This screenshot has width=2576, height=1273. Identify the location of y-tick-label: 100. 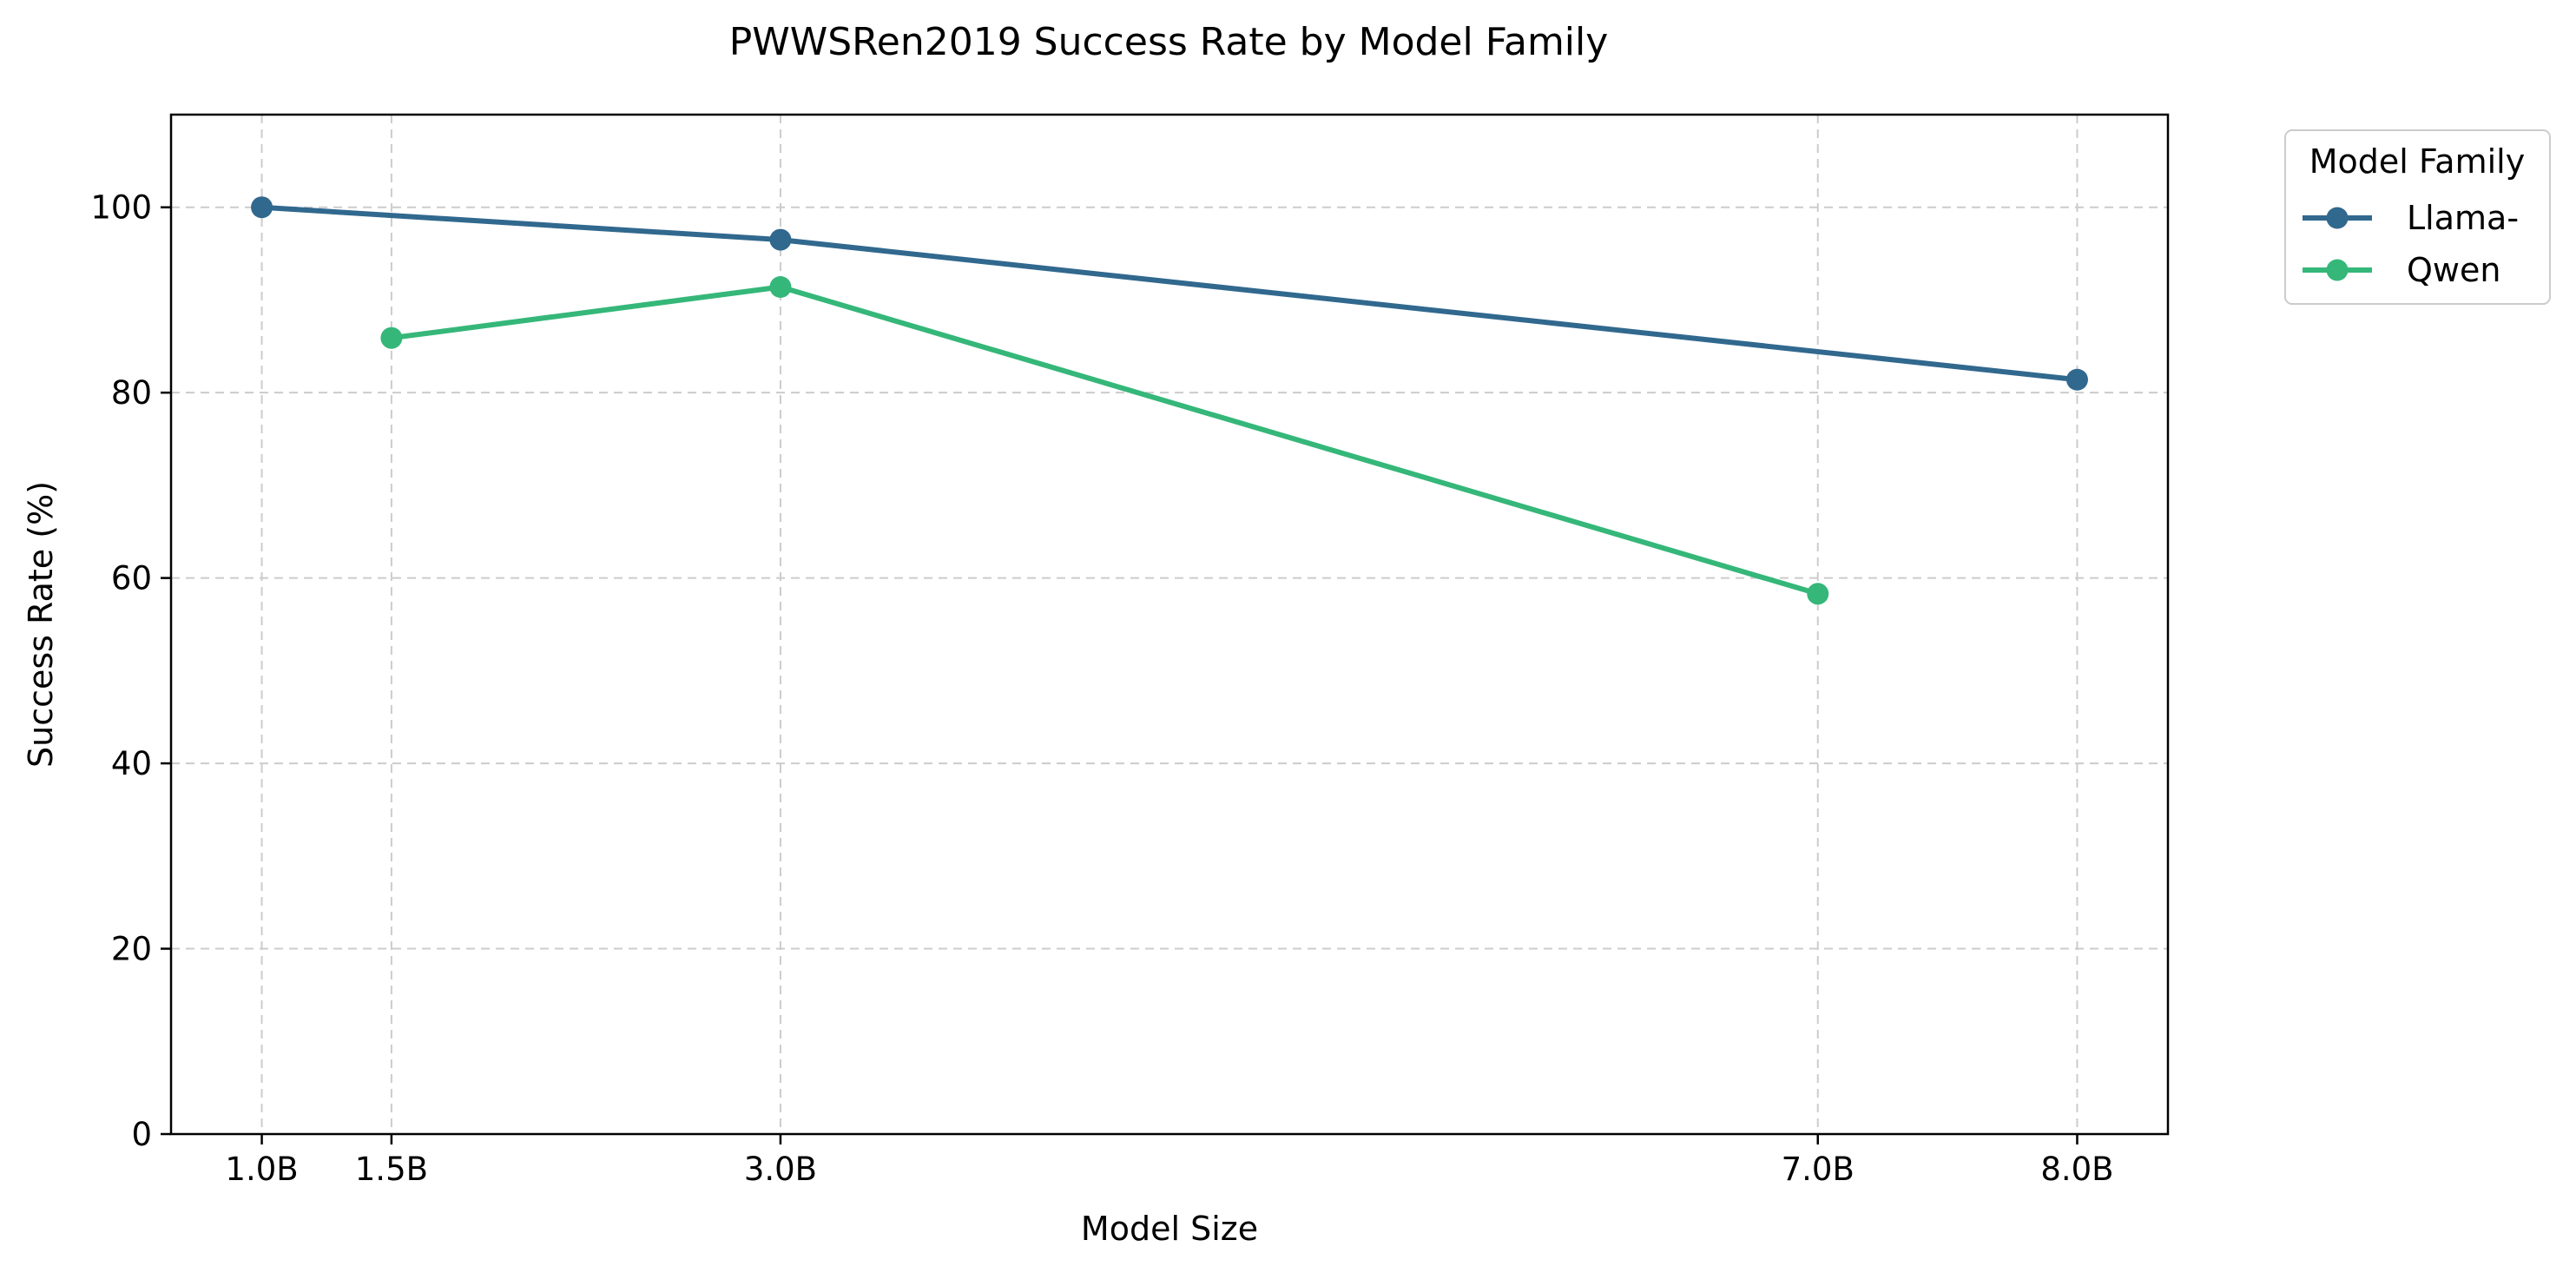
(121, 208).